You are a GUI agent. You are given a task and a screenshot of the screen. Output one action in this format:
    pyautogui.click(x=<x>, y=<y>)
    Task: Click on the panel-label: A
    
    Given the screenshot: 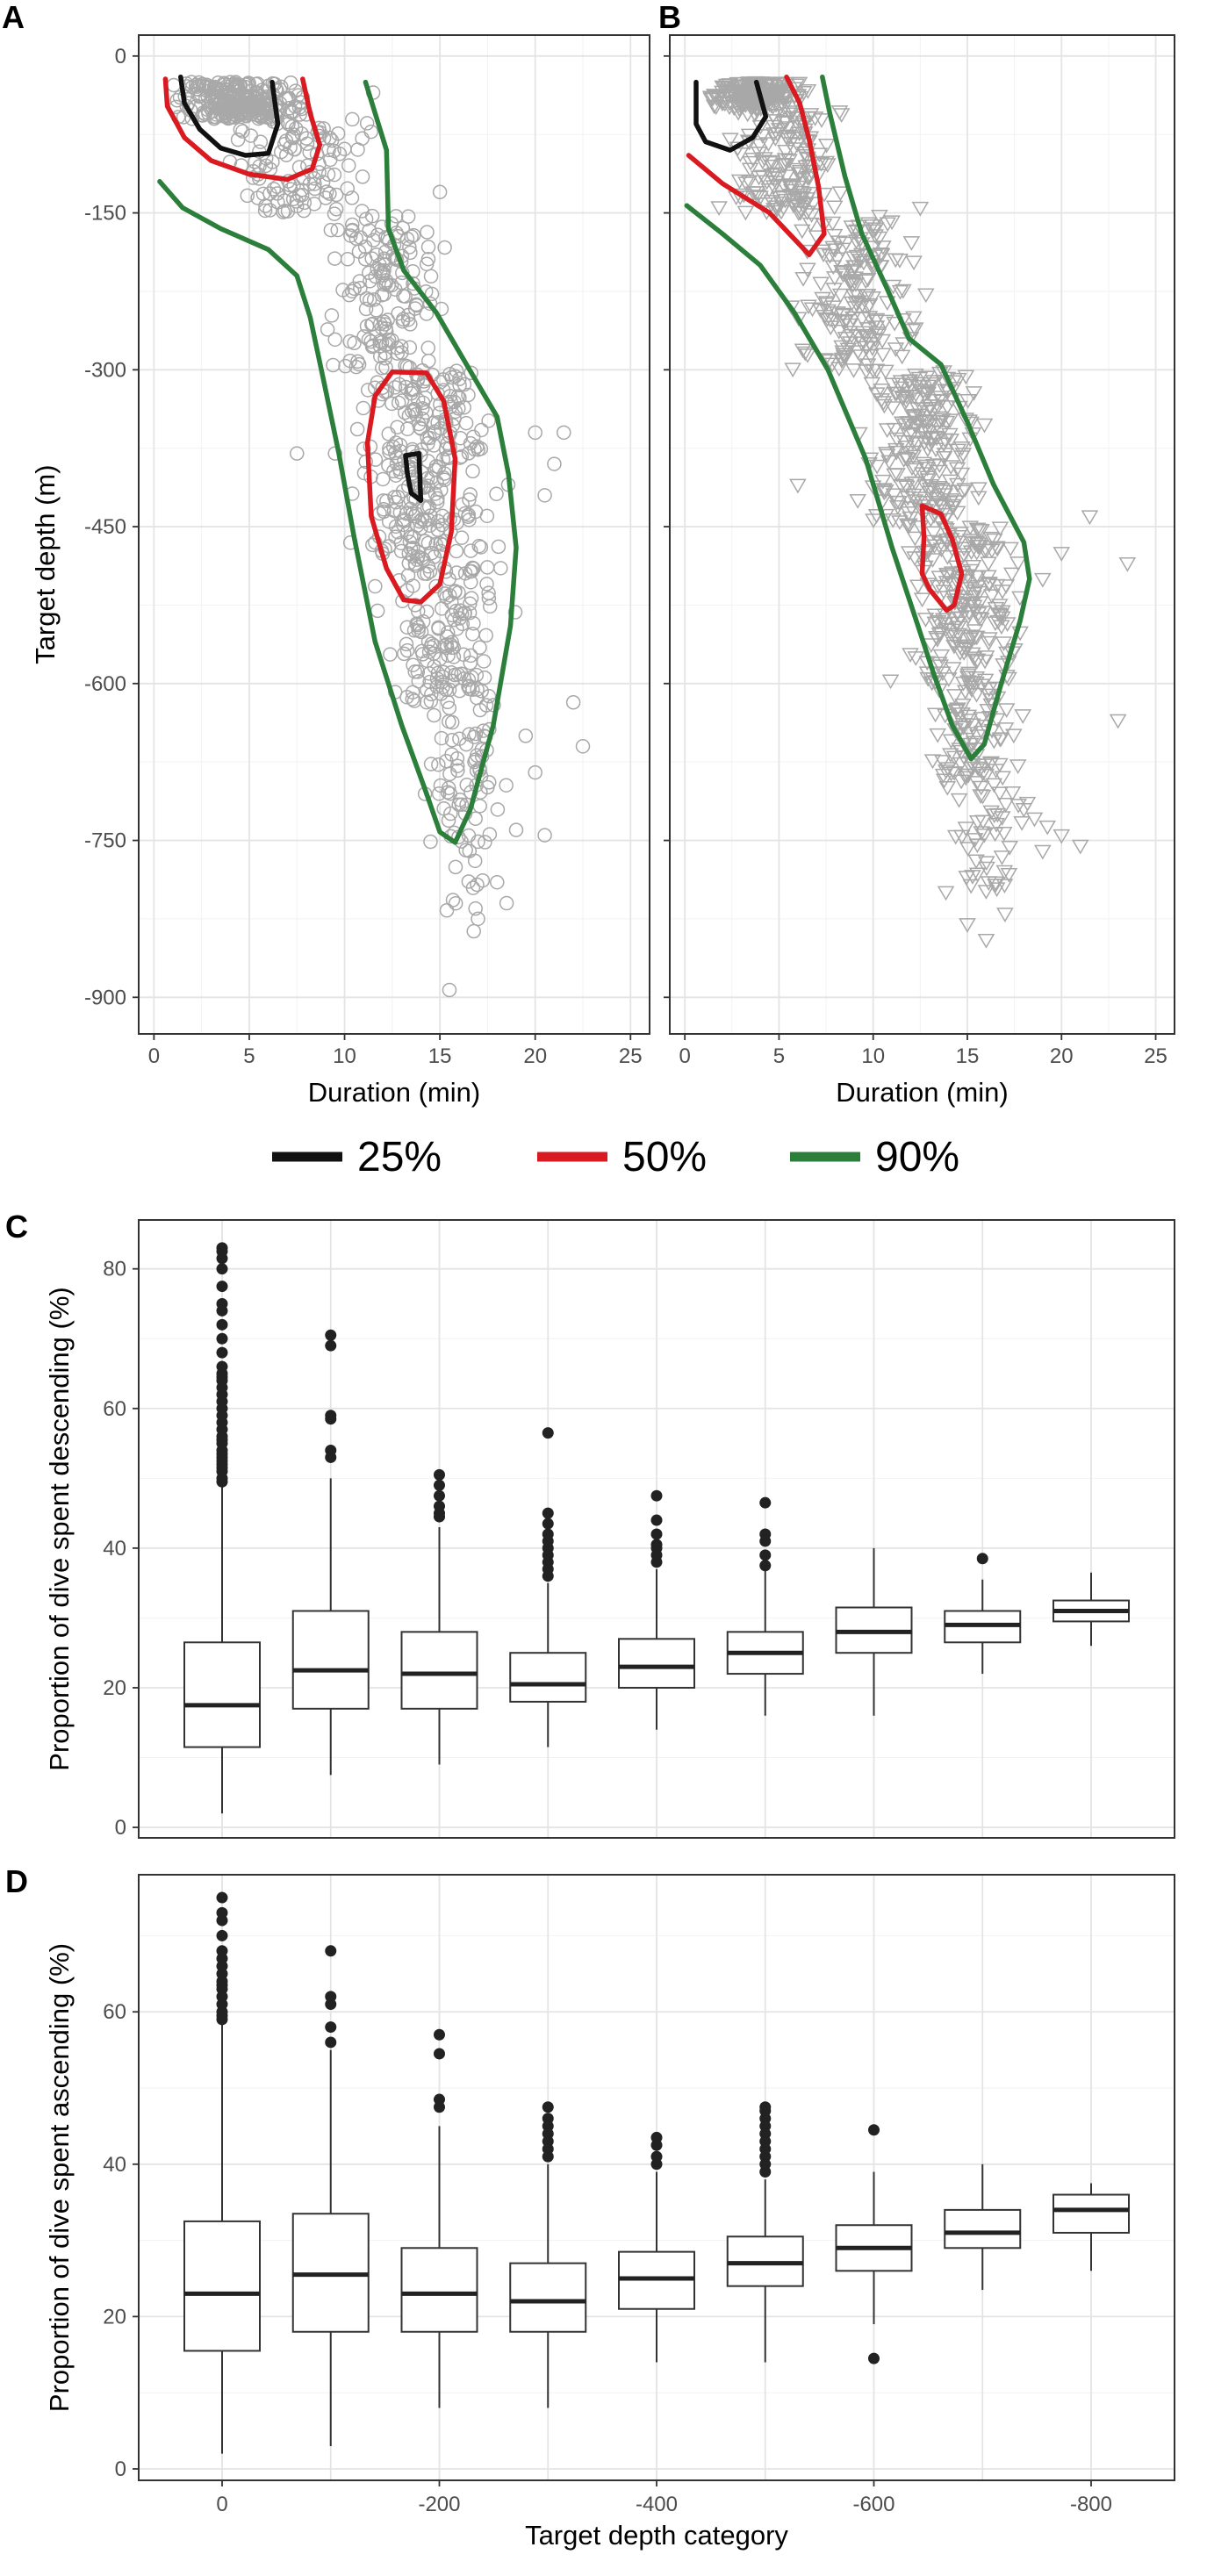 What is the action you would take?
    pyautogui.click(x=13, y=17)
    